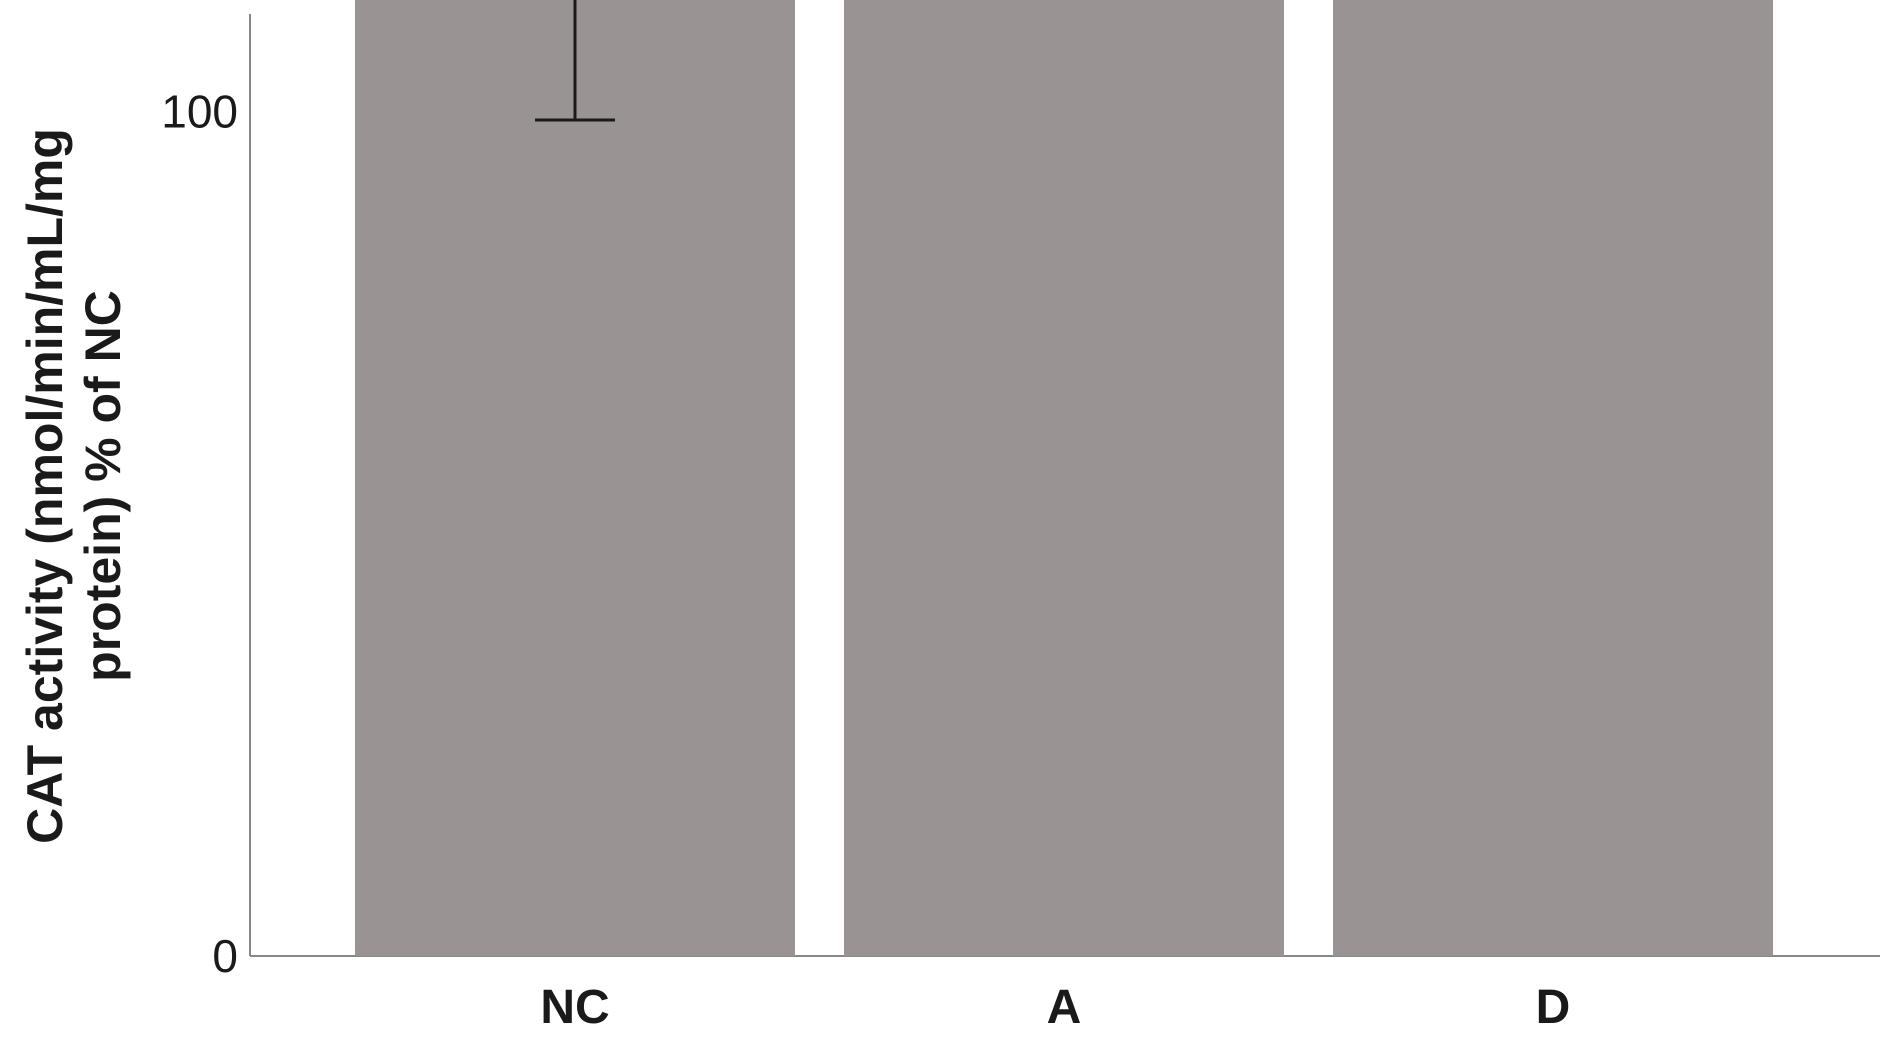 The image size is (1888, 1037). Describe the element at coordinates (574, 1007) in the screenshot. I see `x-tick-label: NC` at that location.